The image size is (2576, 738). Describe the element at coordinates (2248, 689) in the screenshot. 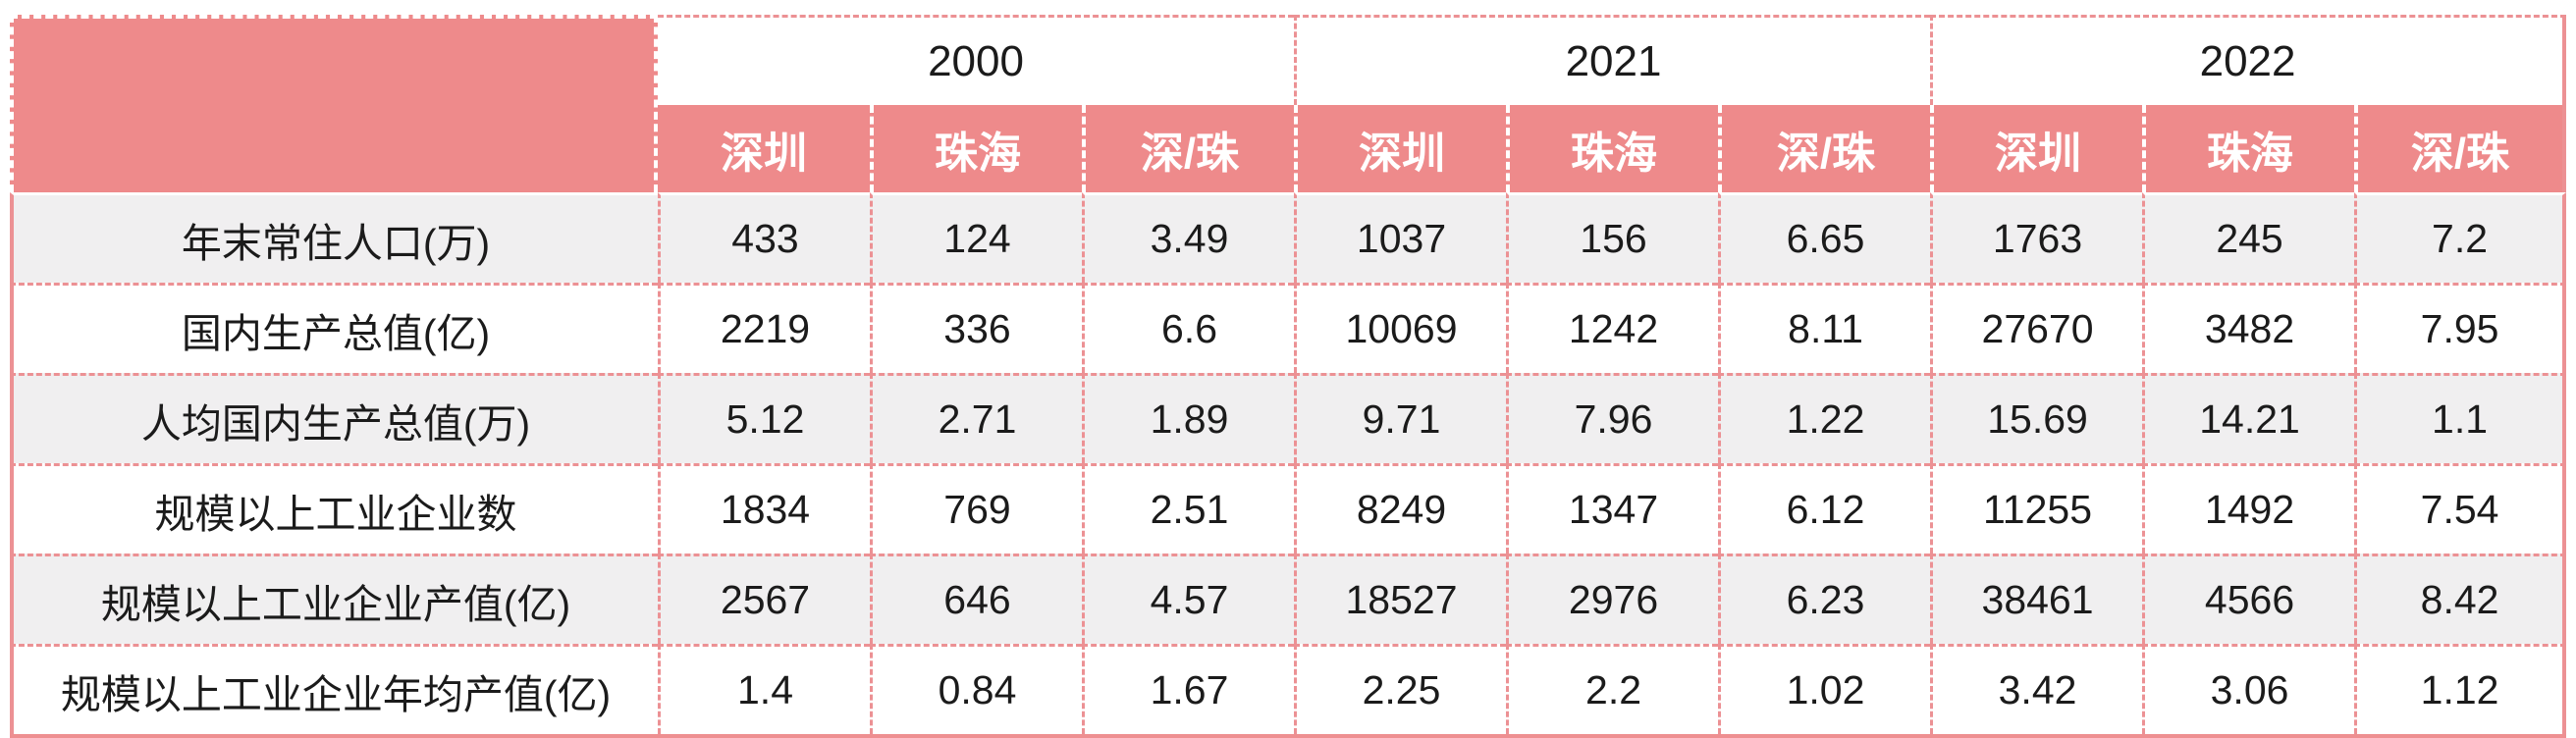

I see `value-cell: 3.06` at that location.